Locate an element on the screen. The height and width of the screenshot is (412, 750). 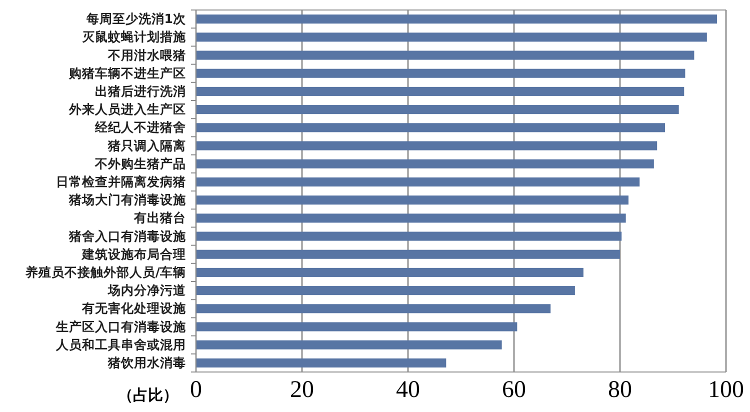
x-tick-label: 0 is located at coordinates (196, 390).